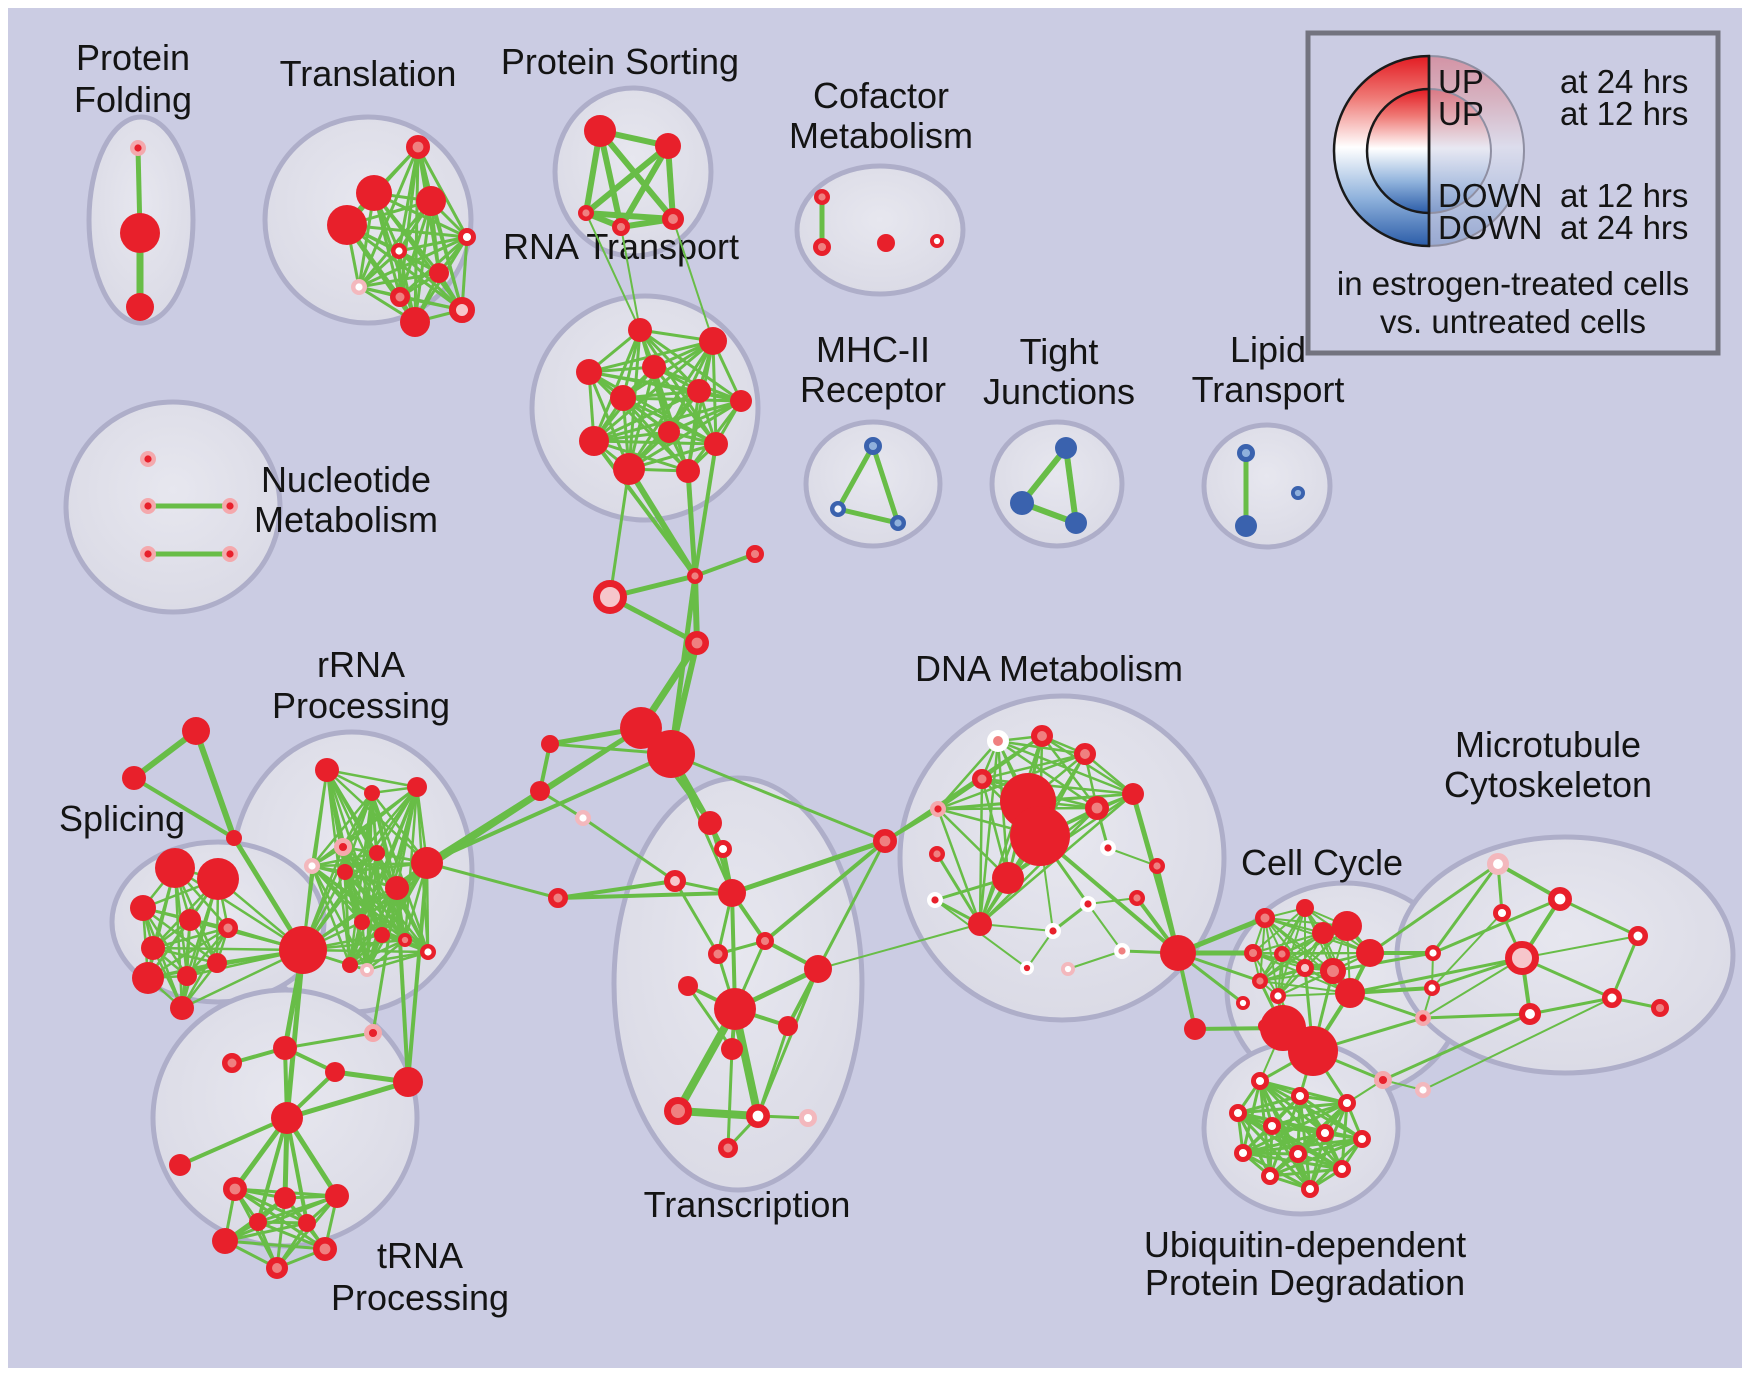  What do you see at coordinates (1156, 866) in the screenshot?
I see `node-dm15` at bounding box center [1156, 866].